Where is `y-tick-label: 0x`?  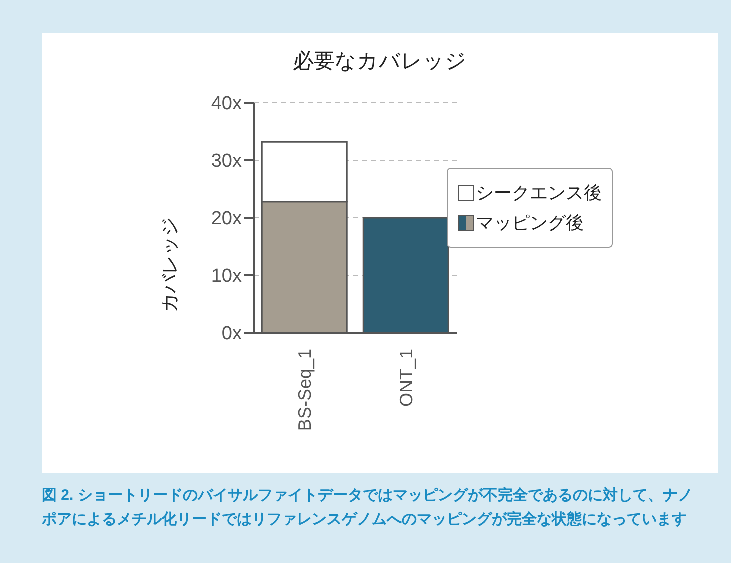
y-tick-label: 0x is located at coordinates (232, 334).